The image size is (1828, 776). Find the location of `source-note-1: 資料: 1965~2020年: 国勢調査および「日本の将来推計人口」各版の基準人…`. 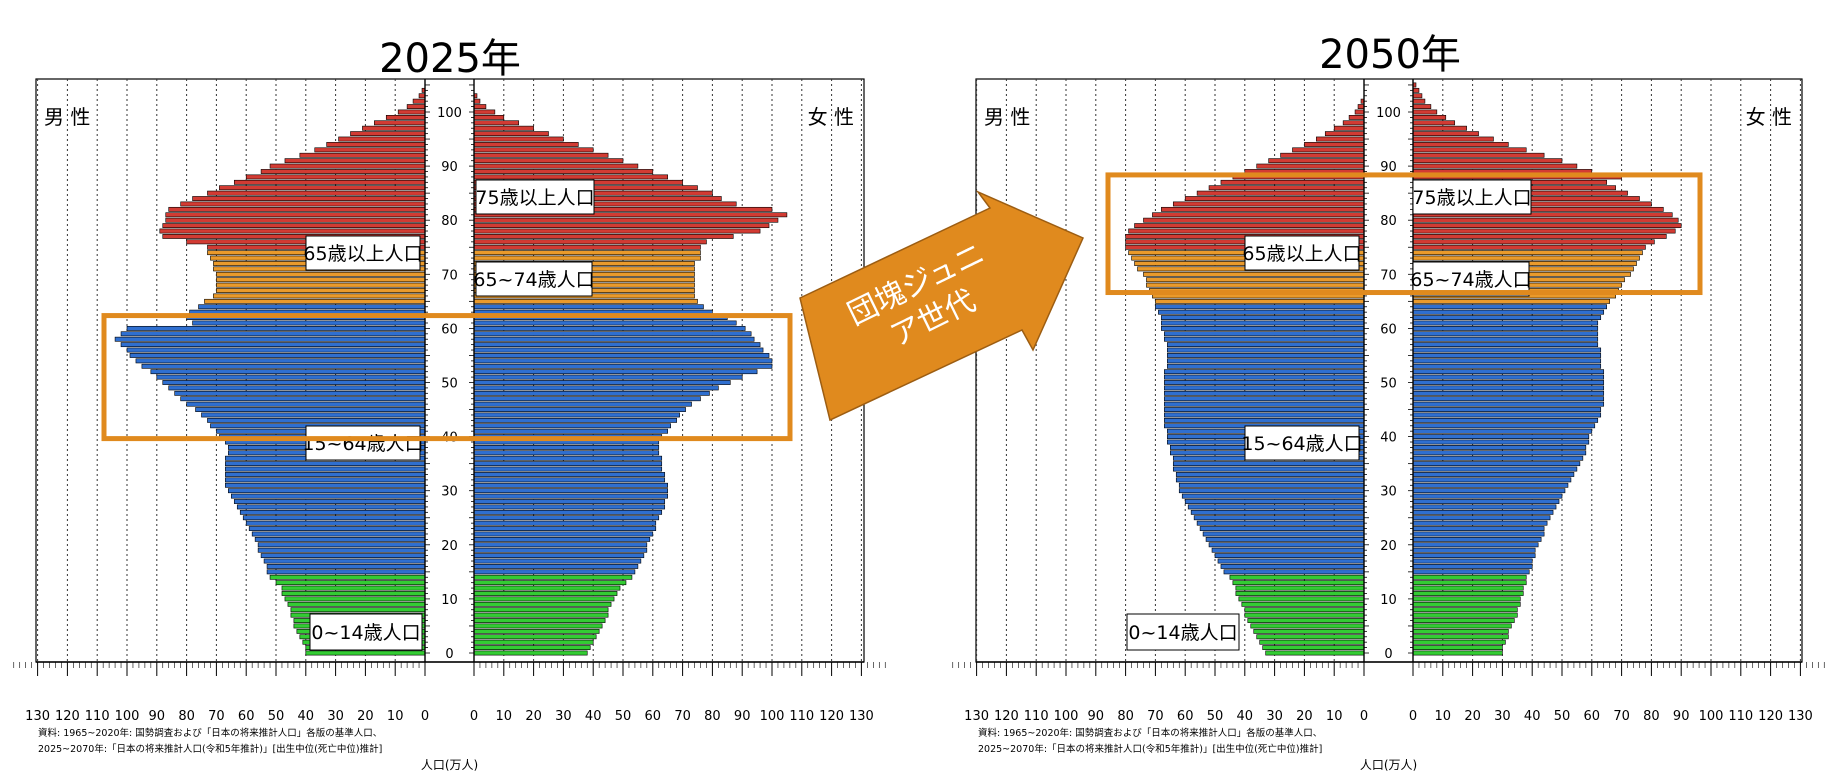

source-note-1: 資料: 1965~2020年: 国勢調査および「日本の将来推計人口」各版の基準人… is located at coordinates (210, 733).